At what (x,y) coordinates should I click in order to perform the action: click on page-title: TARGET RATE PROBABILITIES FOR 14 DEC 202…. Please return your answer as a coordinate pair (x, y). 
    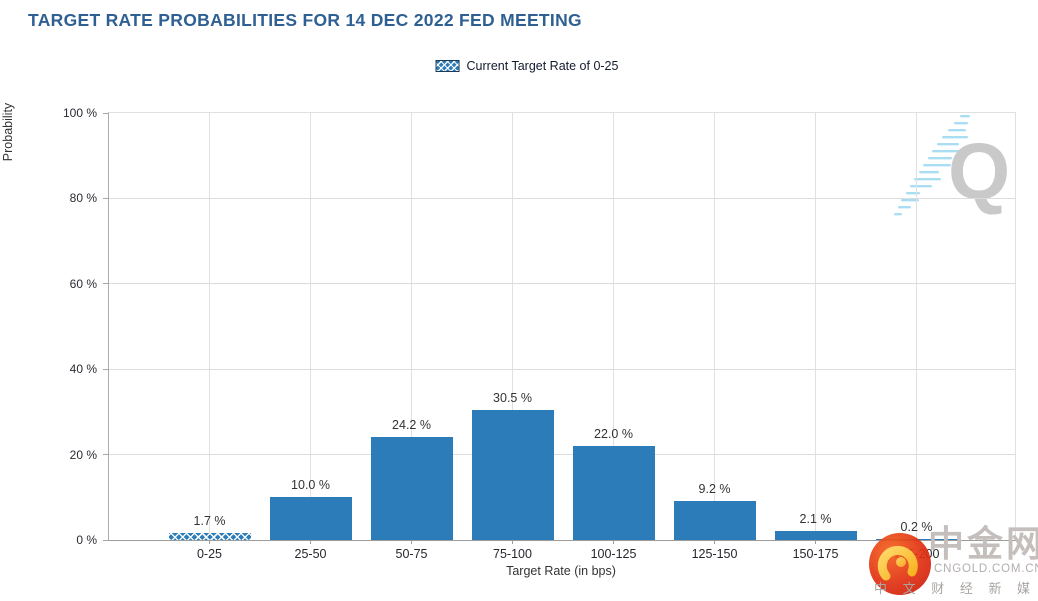
    Looking at the image, I should click on (305, 20).